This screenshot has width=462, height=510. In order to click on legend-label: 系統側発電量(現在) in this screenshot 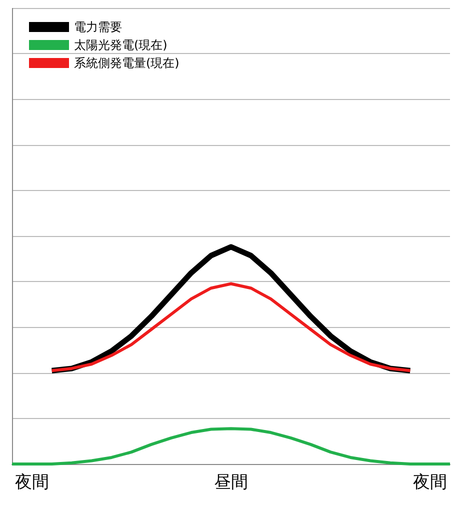, I will do `click(127, 63)`.